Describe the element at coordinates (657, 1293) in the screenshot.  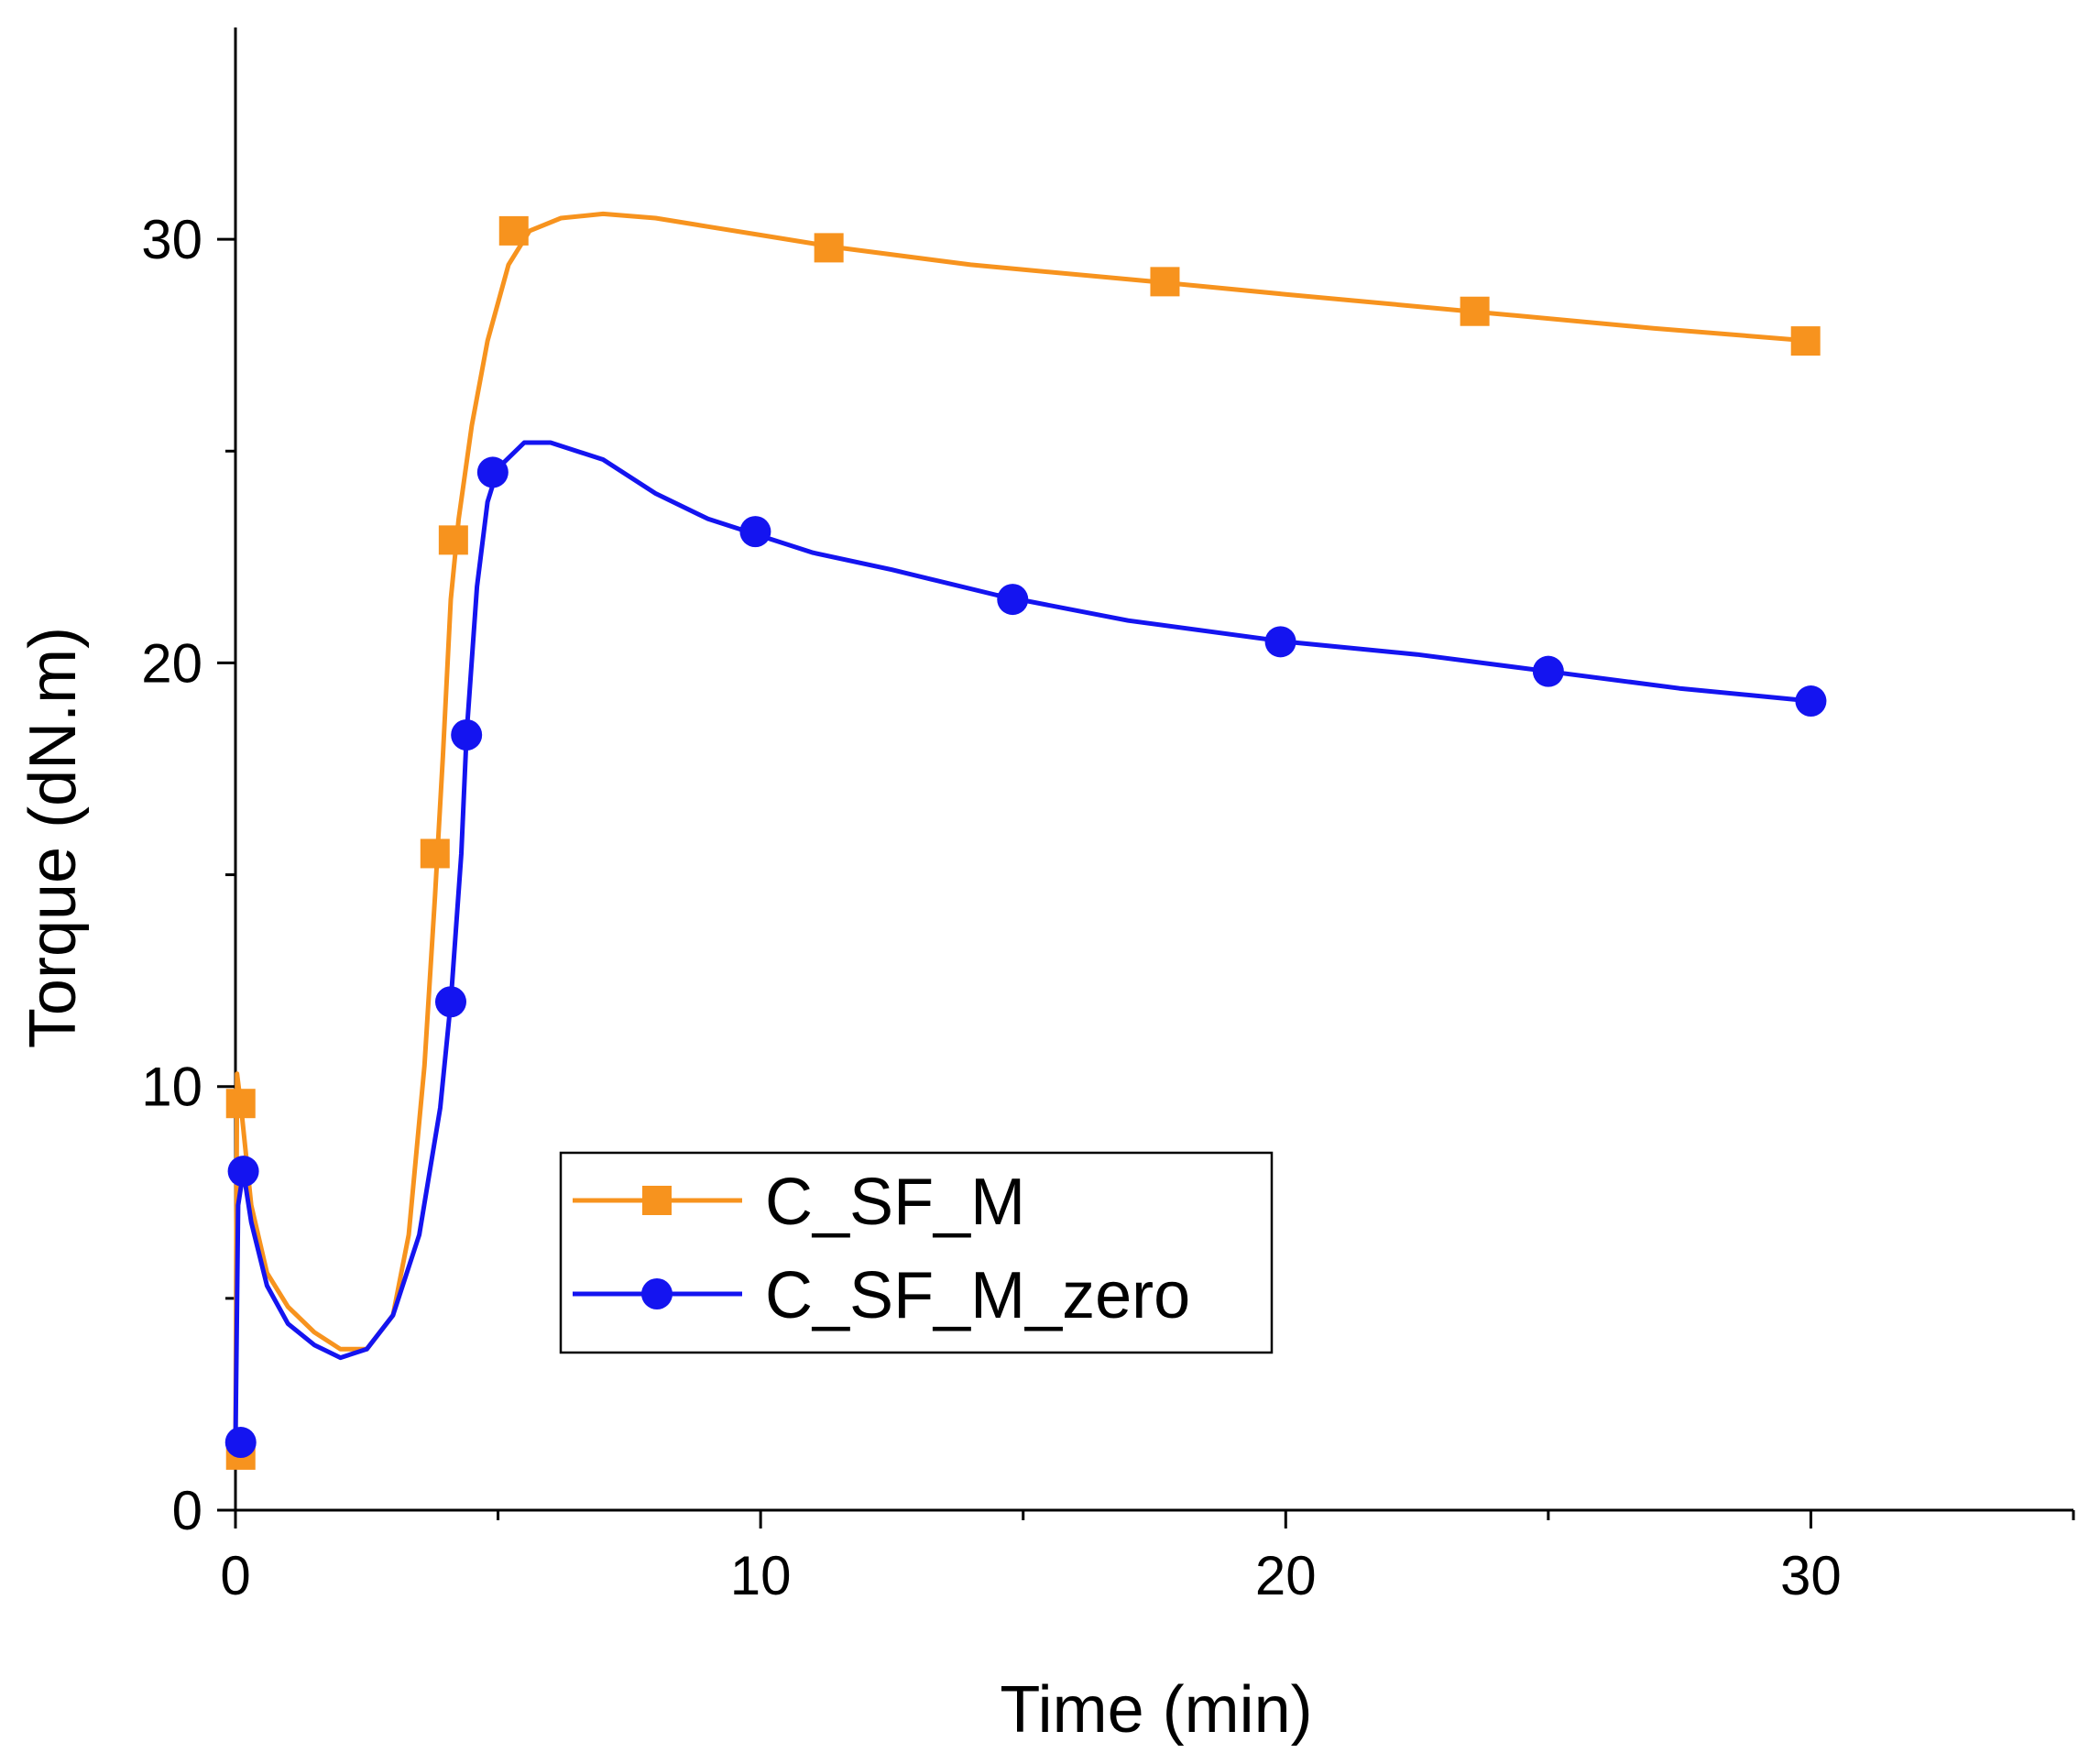
I see `legend-marker-c-sf-m-zero` at that location.